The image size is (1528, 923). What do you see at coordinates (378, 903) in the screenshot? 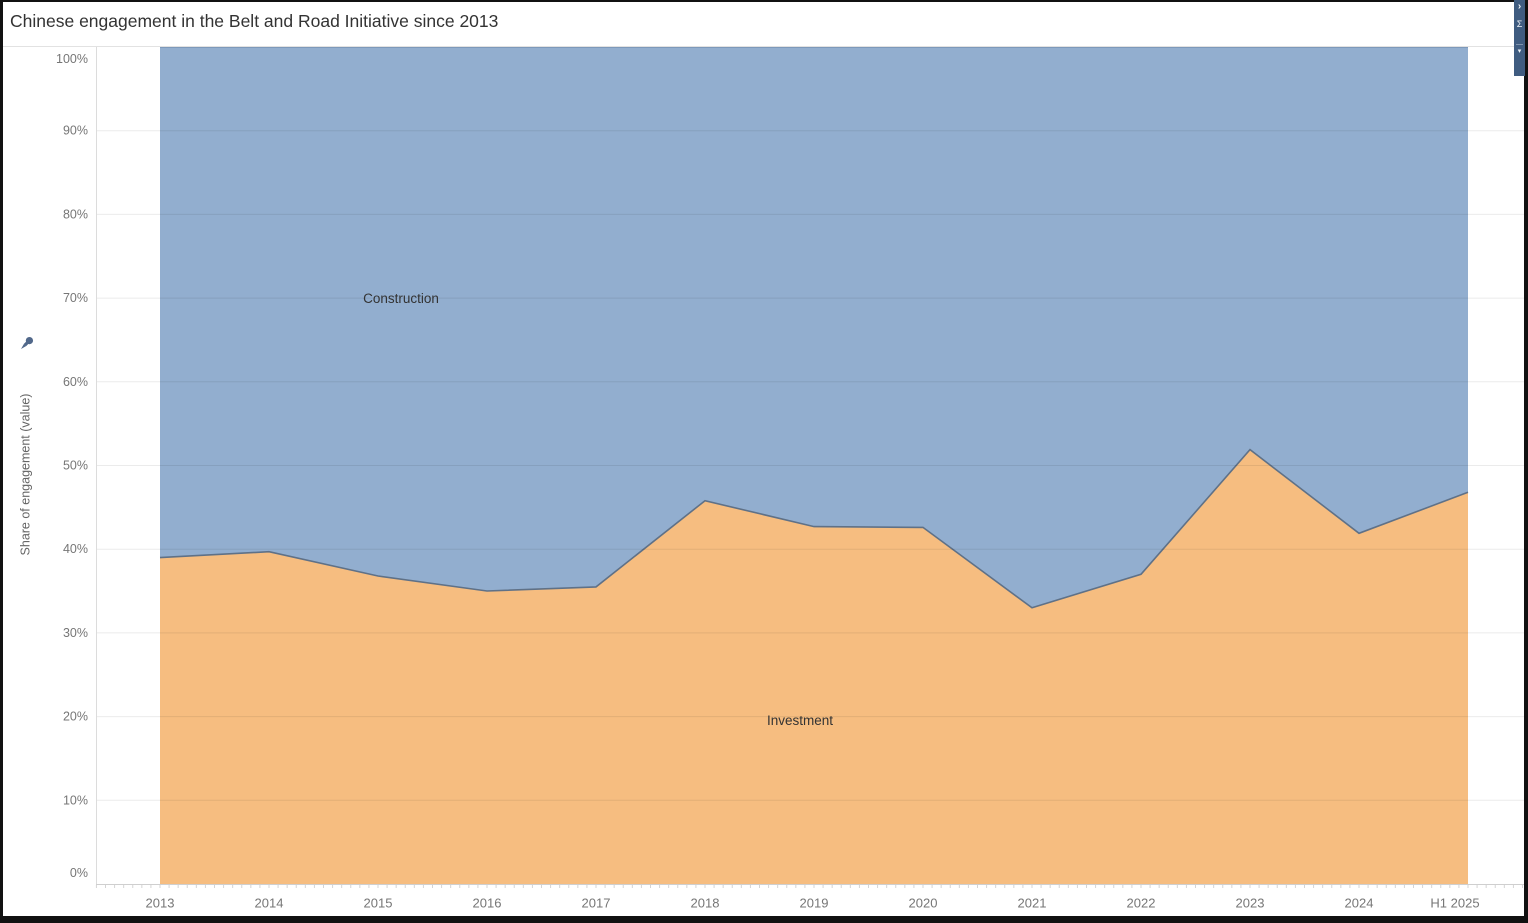
I see `x-tick-label: 2015` at bounding box center [378, 903].